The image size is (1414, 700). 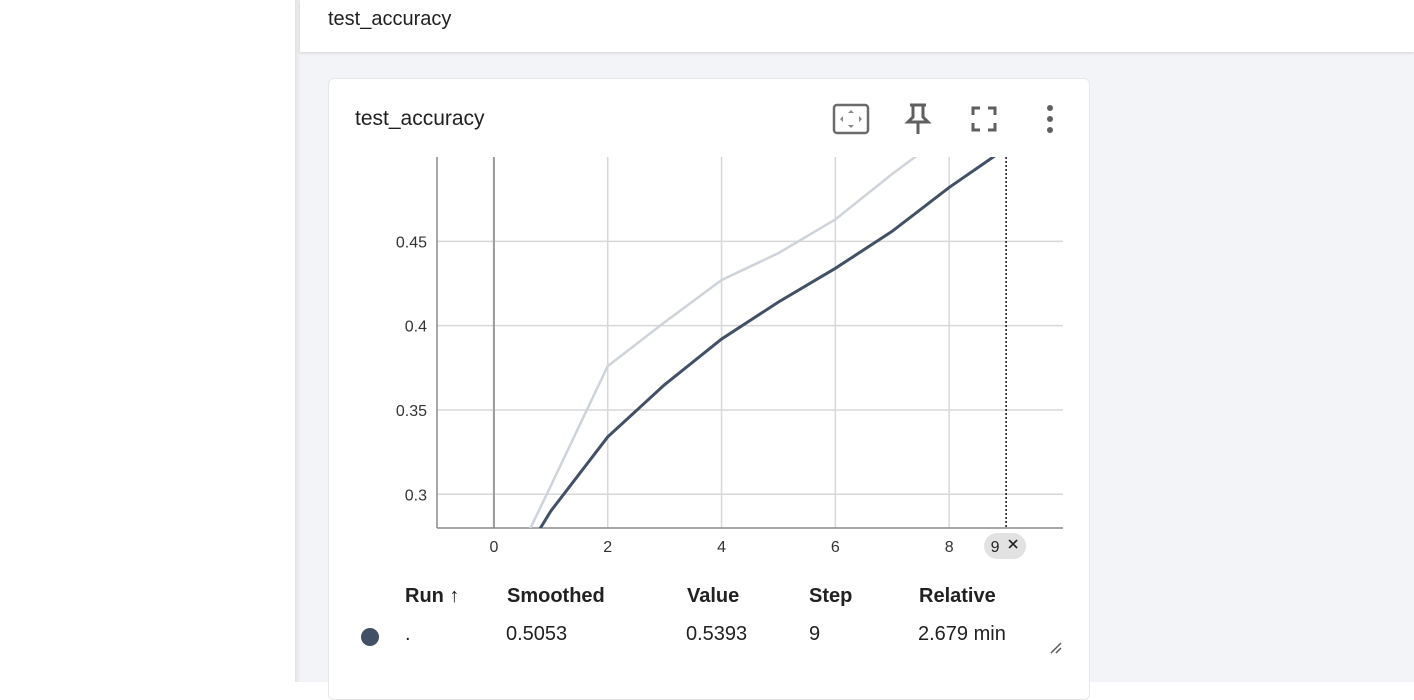 What do you see at coordinates (835, 547) in the screenshot?
I see `x-tick-label: 6` at bounding box center [835, 547].